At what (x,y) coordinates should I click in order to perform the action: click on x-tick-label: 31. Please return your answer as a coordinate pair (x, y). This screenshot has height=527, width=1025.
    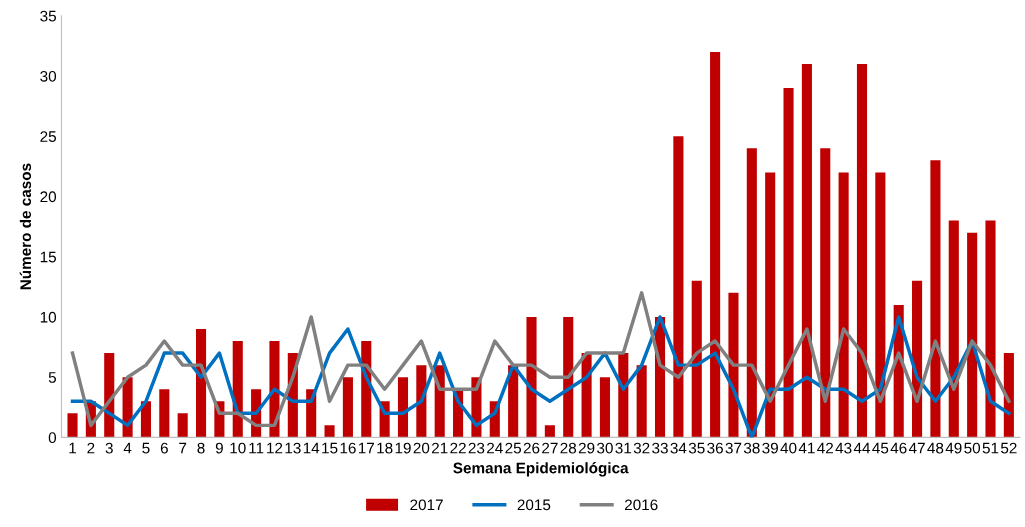
    Looking at the image, I should click on (623, 448).